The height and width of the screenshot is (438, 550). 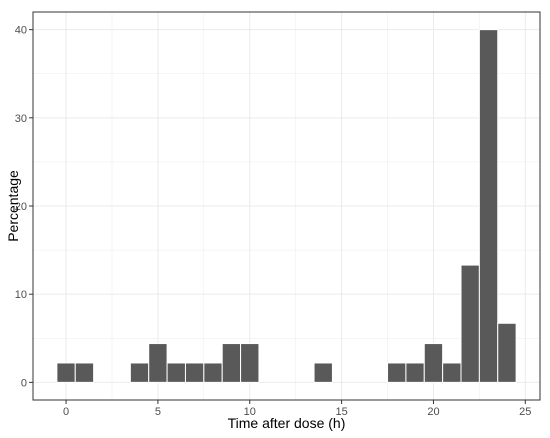 What do you see at coordinates (287, 423) in the screenshot?
I see `x-axis-title: Time after dose (h)` at bounding box center [287, 423].